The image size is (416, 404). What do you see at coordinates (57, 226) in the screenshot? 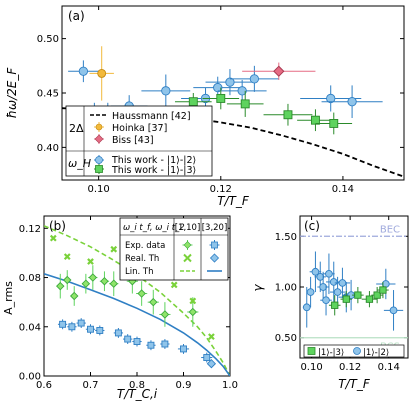
I see `panel-b-label: (b)` at bounding box center [57, 226].